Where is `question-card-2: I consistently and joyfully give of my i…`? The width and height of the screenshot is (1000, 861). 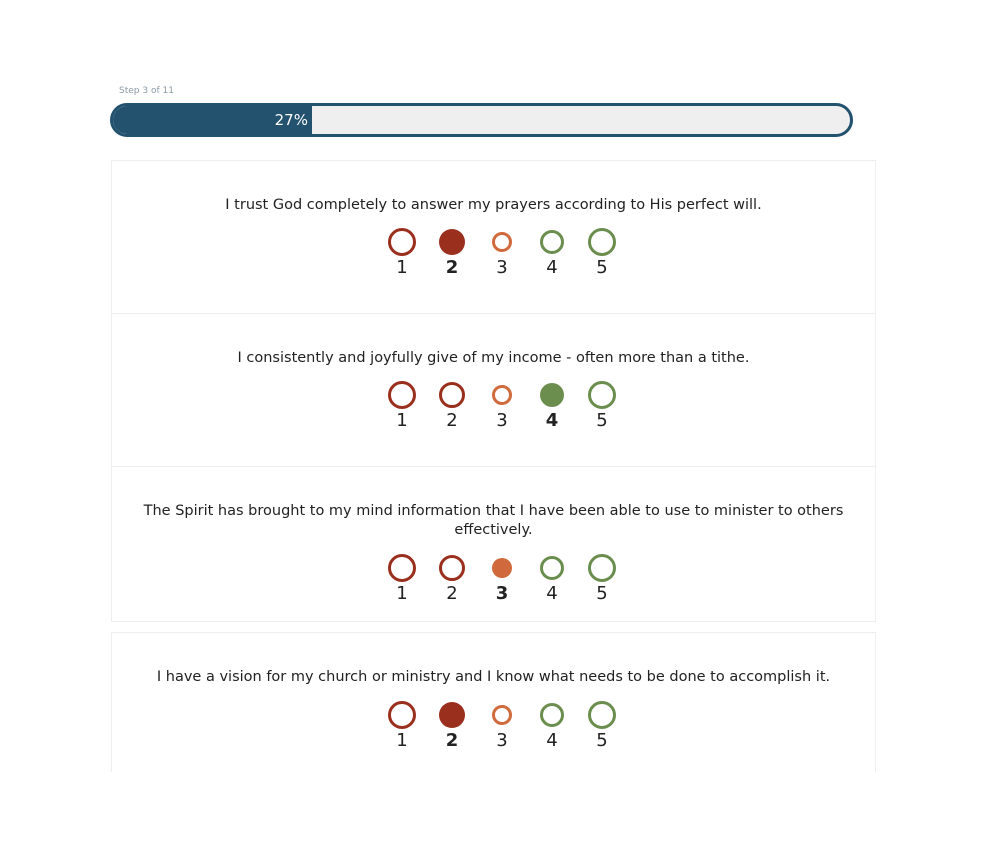
question-card-2: I consistently and joyfully give of my i… is located at coordinates (493, 390).